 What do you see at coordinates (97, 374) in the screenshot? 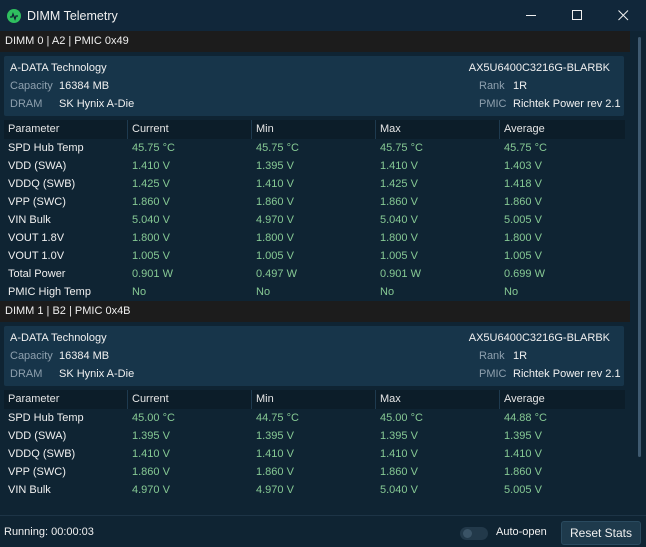
I see `dram-value: SK Hynix A-Die` at bounding box center [97, 374].